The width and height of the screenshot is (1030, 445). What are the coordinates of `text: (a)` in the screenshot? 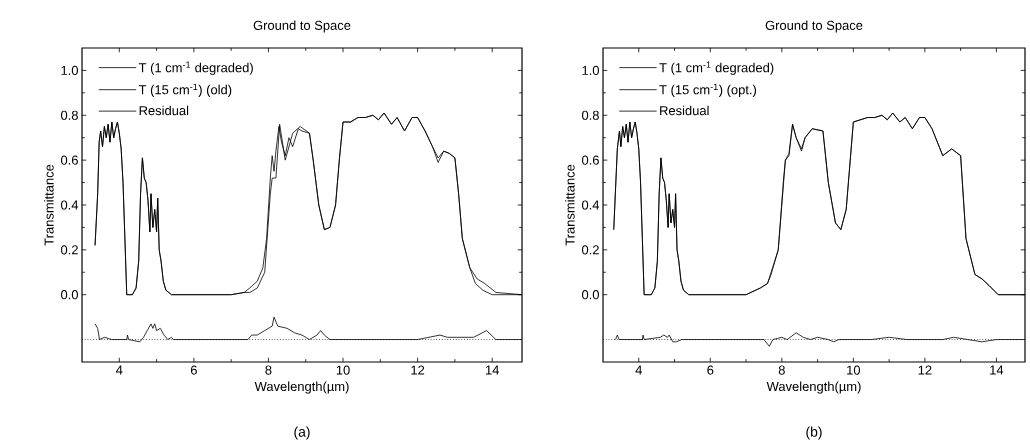 It's located at (302, 433).